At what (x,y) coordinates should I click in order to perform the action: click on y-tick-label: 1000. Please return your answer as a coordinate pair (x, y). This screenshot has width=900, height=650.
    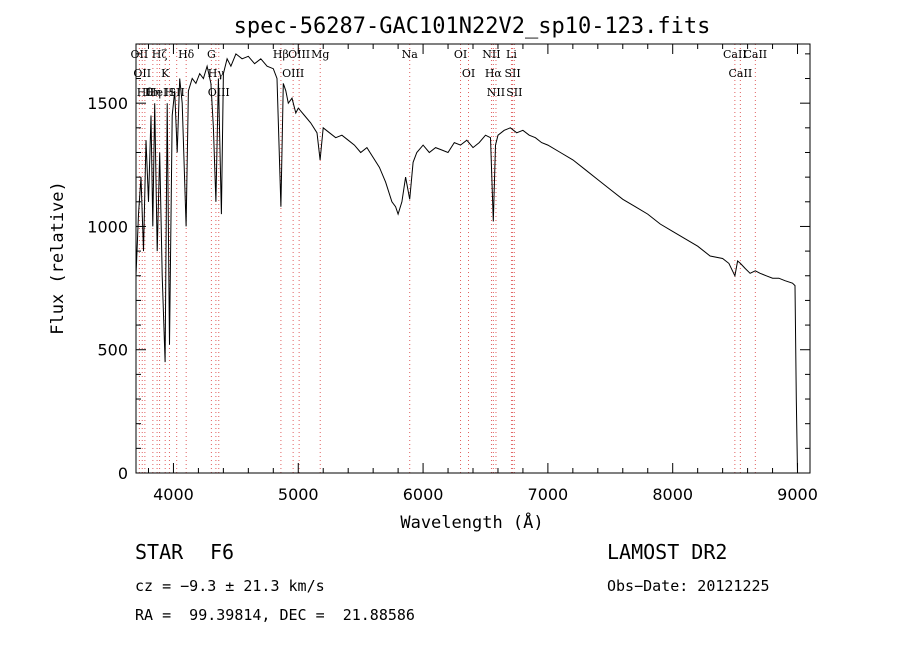
    Looking at the image, I should click on (107, 226).